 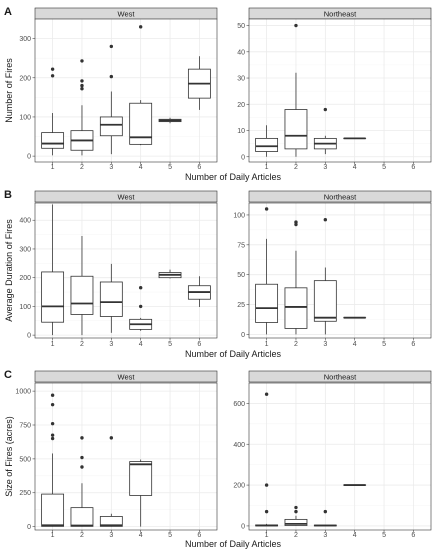 I want to click on y-tick-label: 20, so click(x=241, y=105).